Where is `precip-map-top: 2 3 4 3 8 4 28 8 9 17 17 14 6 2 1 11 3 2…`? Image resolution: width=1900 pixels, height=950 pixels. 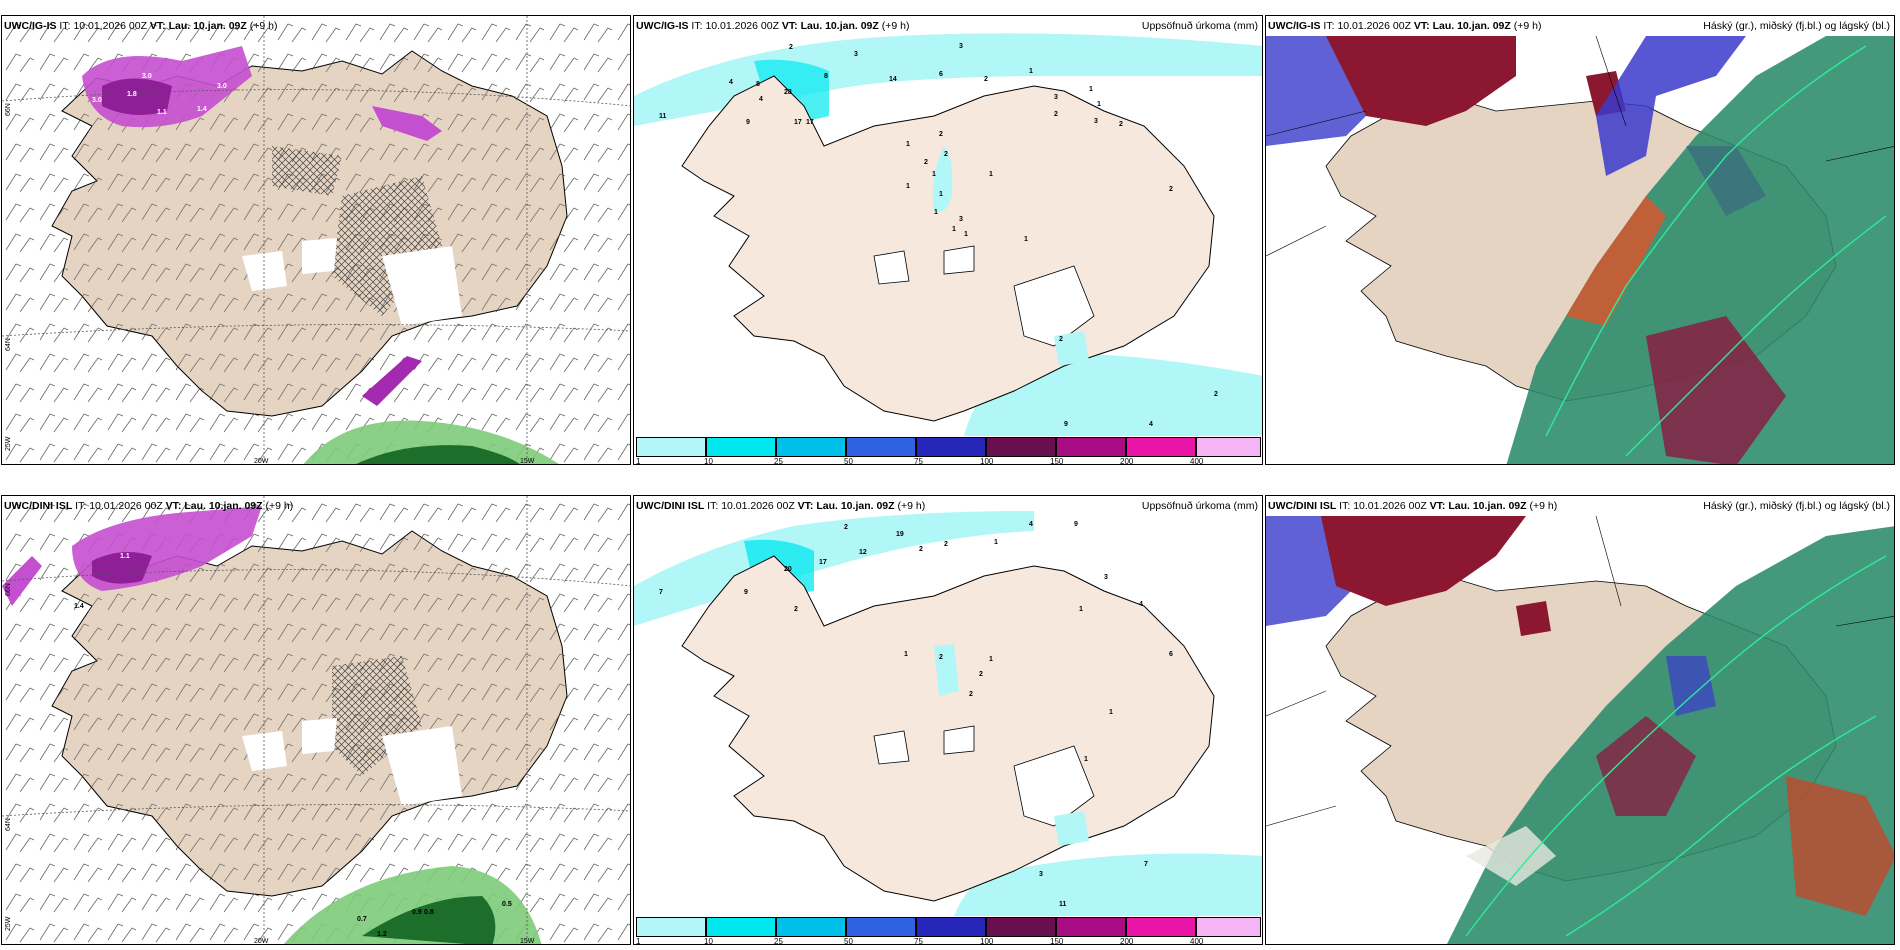
precip-map-top: 2 3 4 3 8 4 28 8 9 17 17 14 6 2 1 11 3 2… is located at coordinates (948, 234).